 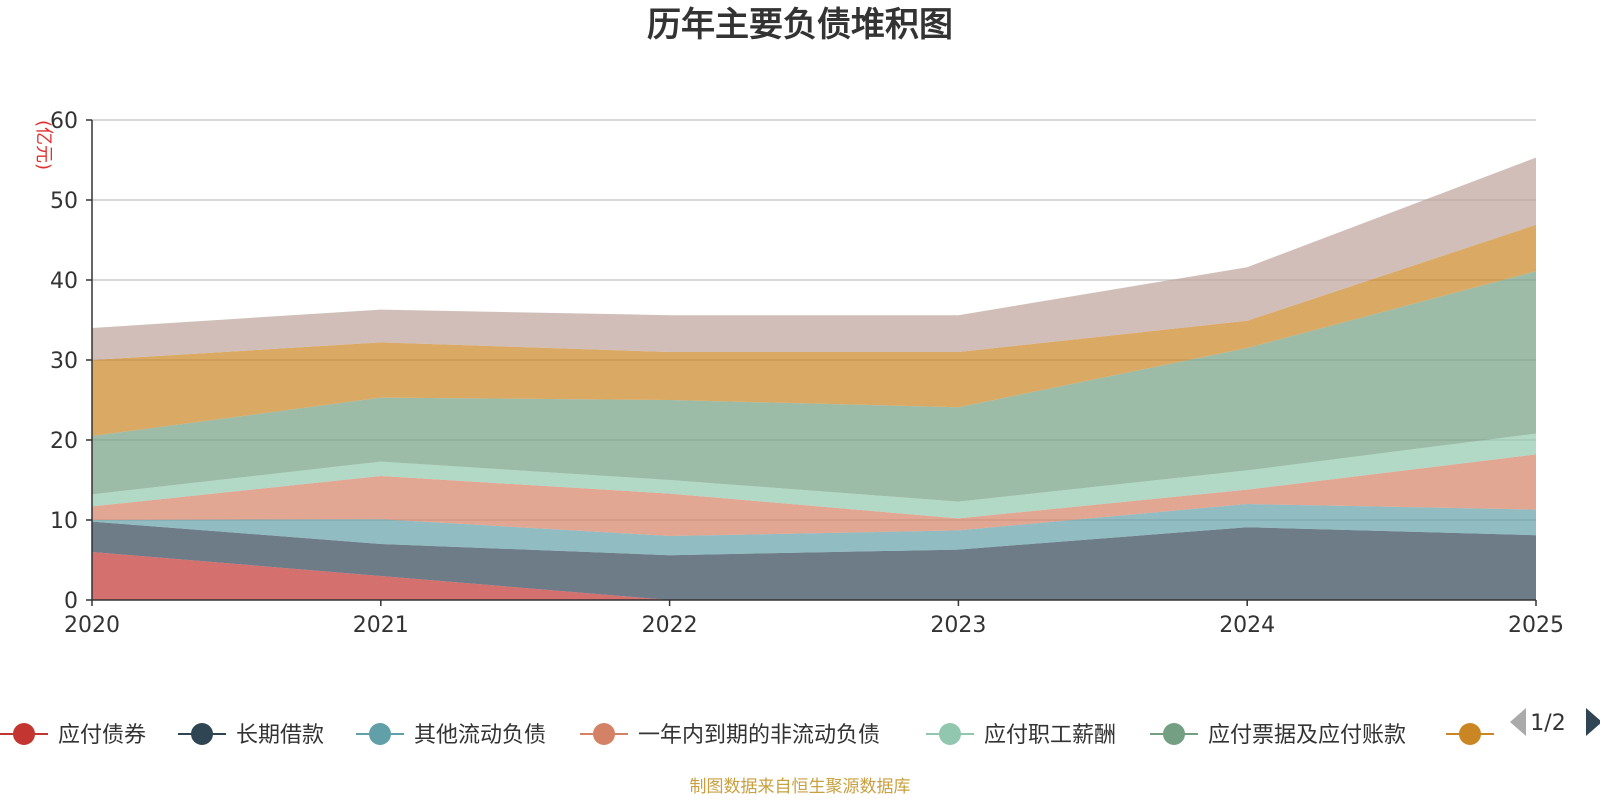 What do you see at coordinates (64, 281) in the screenshot?
I see `y-tick-label: 40` at bounding box center [64, 281].